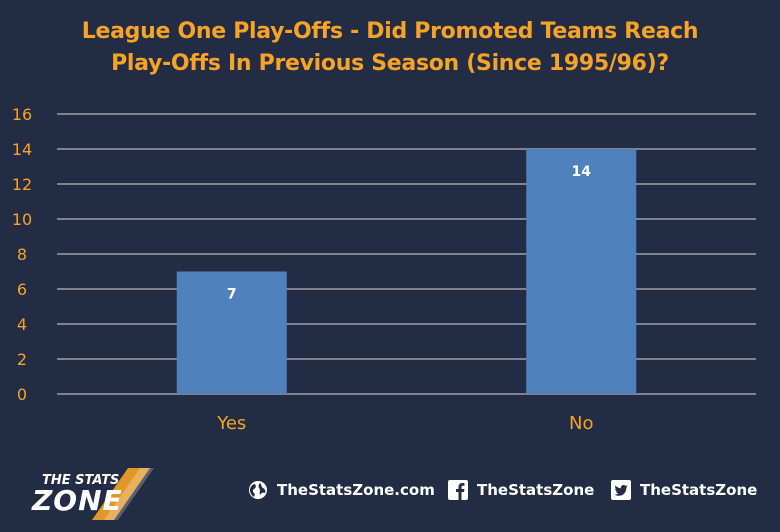 This screenshot has width=780, height=532. I want to click on thestatszone-logo: THE STATS ZONE, so click(92, 494).